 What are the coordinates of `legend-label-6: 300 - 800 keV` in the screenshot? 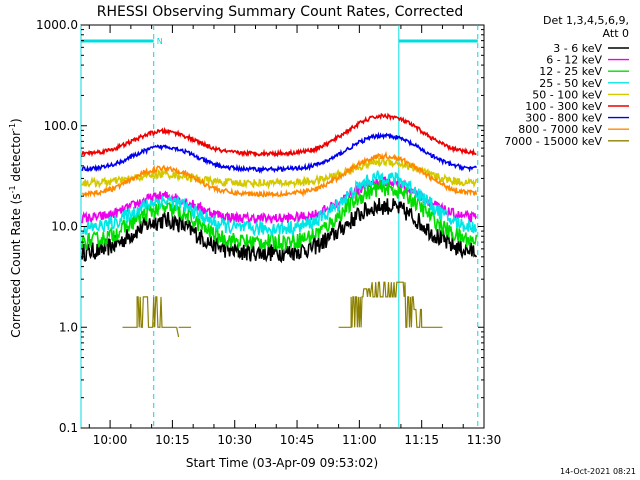 It's located at (563, 118).